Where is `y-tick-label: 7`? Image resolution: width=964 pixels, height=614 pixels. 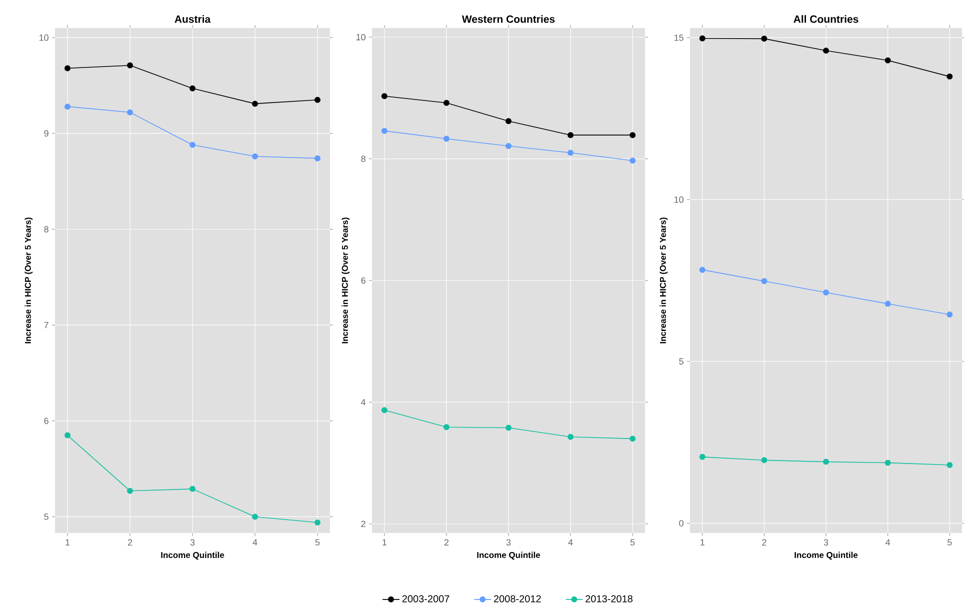 y-tick-label: 7 is located at coordinates (46, 325).